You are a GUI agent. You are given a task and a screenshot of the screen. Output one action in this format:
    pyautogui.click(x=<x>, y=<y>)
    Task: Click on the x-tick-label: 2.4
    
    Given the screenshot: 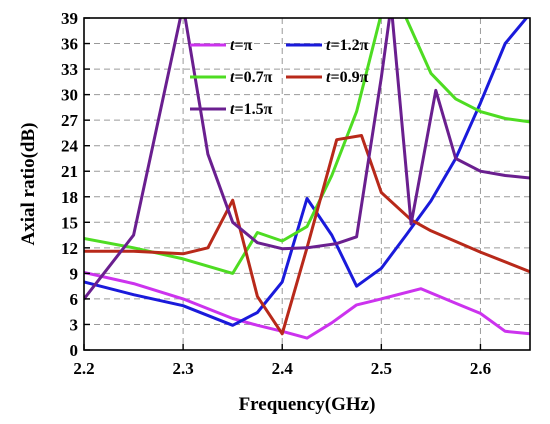 What is the action you would take?
    pyautogui.click(x=283, y=368)
    